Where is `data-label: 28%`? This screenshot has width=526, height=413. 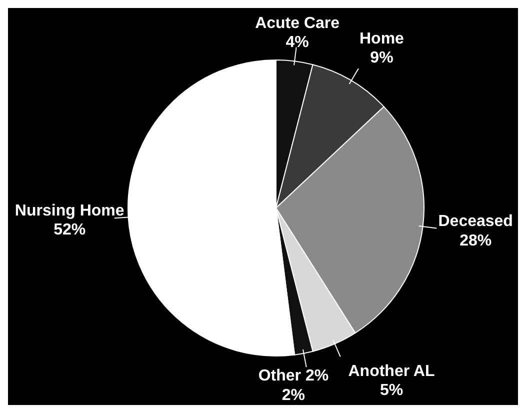
data-label: 28% is located at coordinates (476, 241).